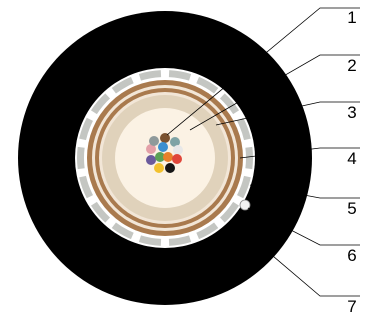 This screenshot has height=320, width=370. What do you see at coordinates (351, 158) in the screenshot?
I see `callout-4: 4` at bounding box center [351, 158].